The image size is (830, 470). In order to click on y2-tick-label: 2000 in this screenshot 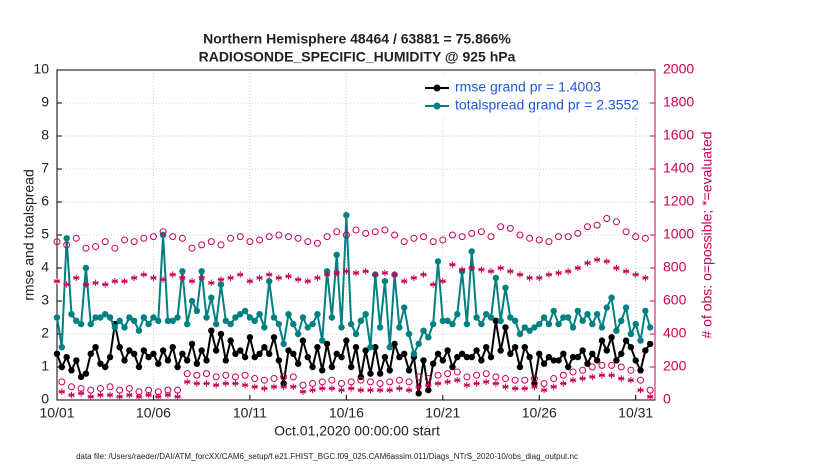, I will do `click(678, 69)`.